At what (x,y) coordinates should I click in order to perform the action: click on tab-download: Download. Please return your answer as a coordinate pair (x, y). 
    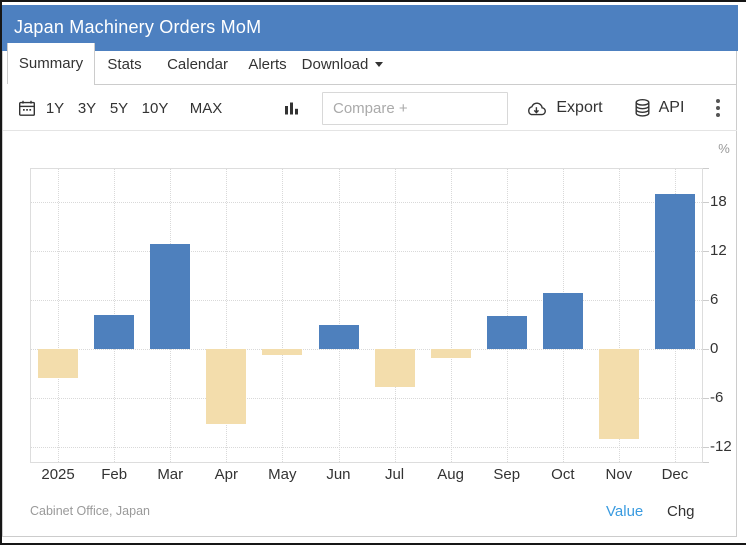
    Looking at the image, I should click on (342, 67).